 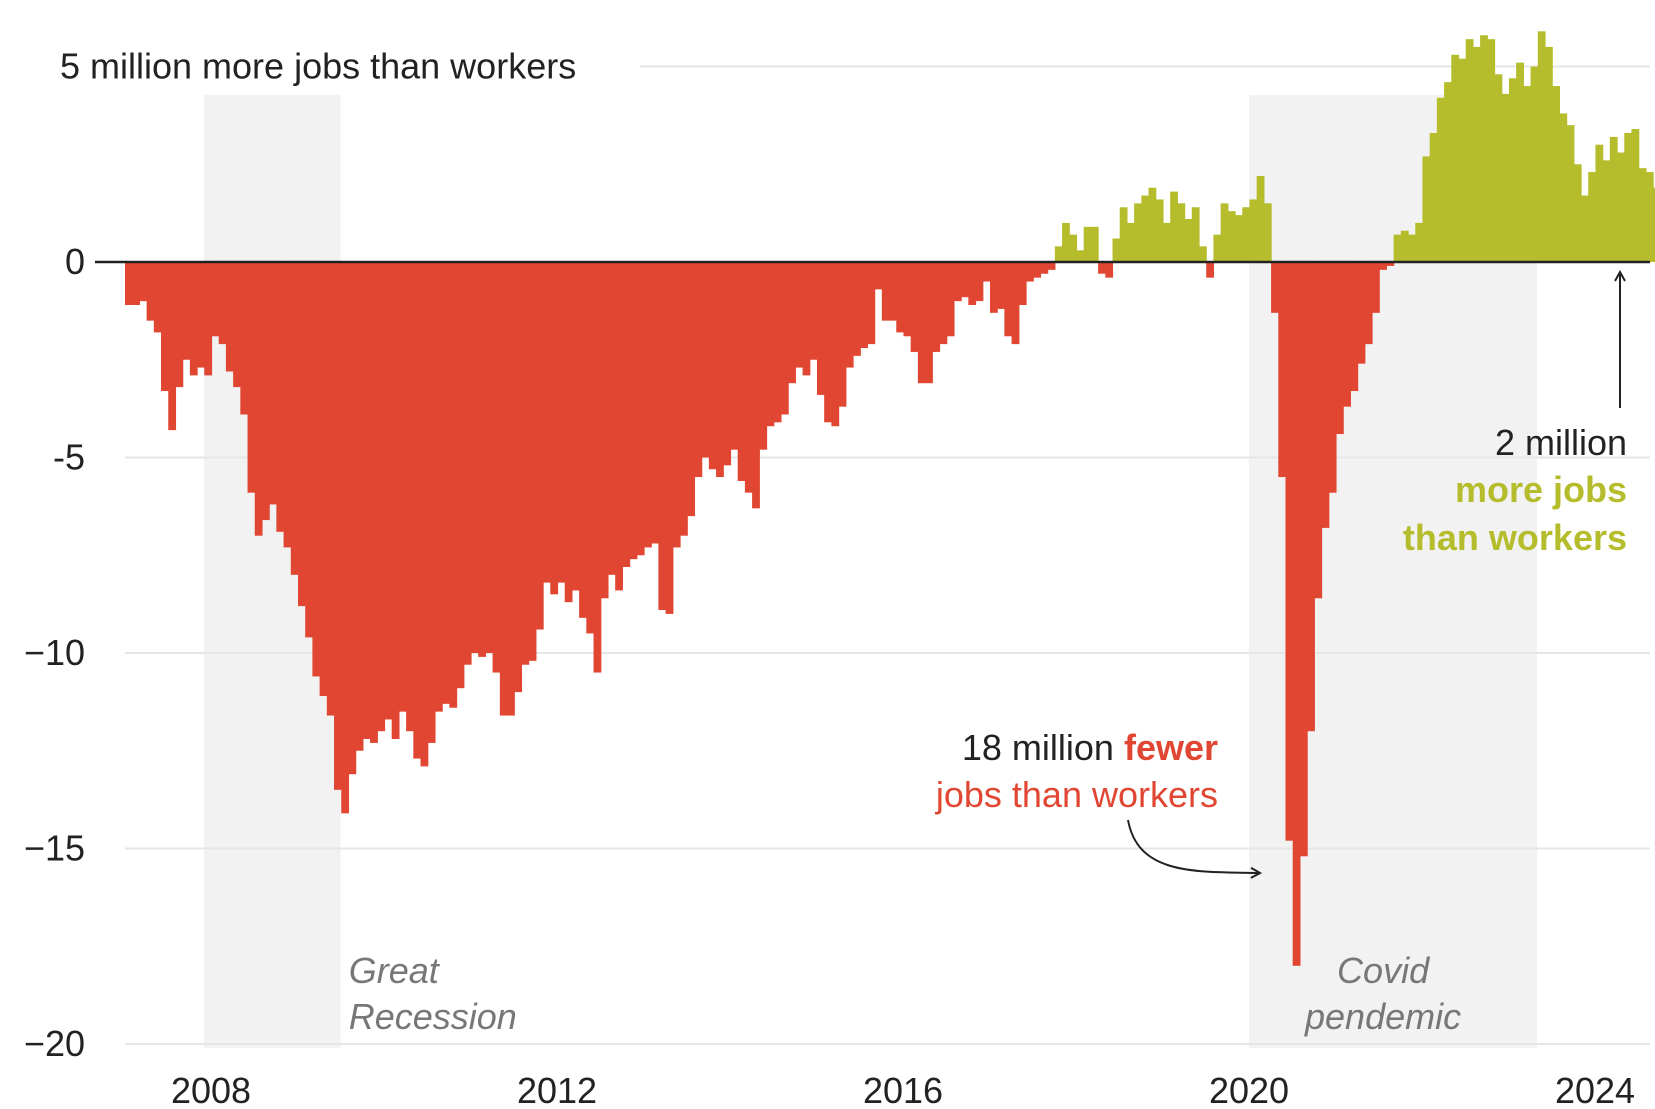 I want to click on x-tick-label-3: 2020, so click(x=1249, y=1089).